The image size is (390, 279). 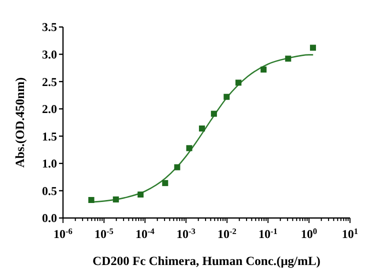 I want to click on x-tick-label: 10$^{-5}$, so click(x=104, y=233).